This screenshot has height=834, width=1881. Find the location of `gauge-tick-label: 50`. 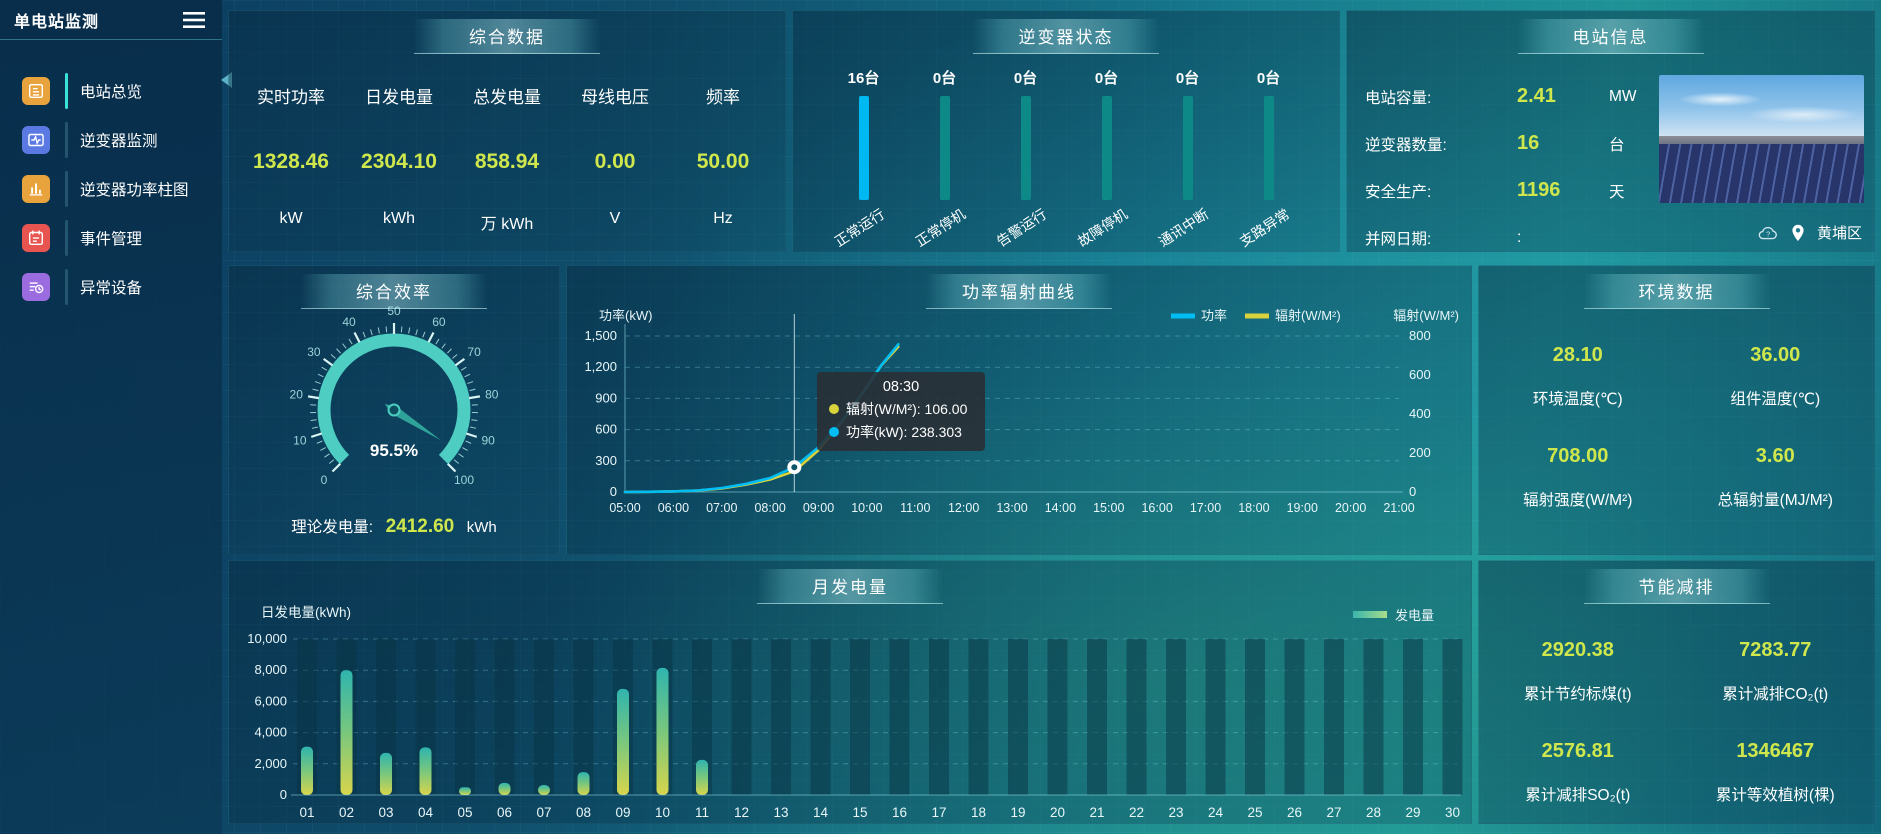

gauge-tick-label: 50 is located at coordinates (394, 312).